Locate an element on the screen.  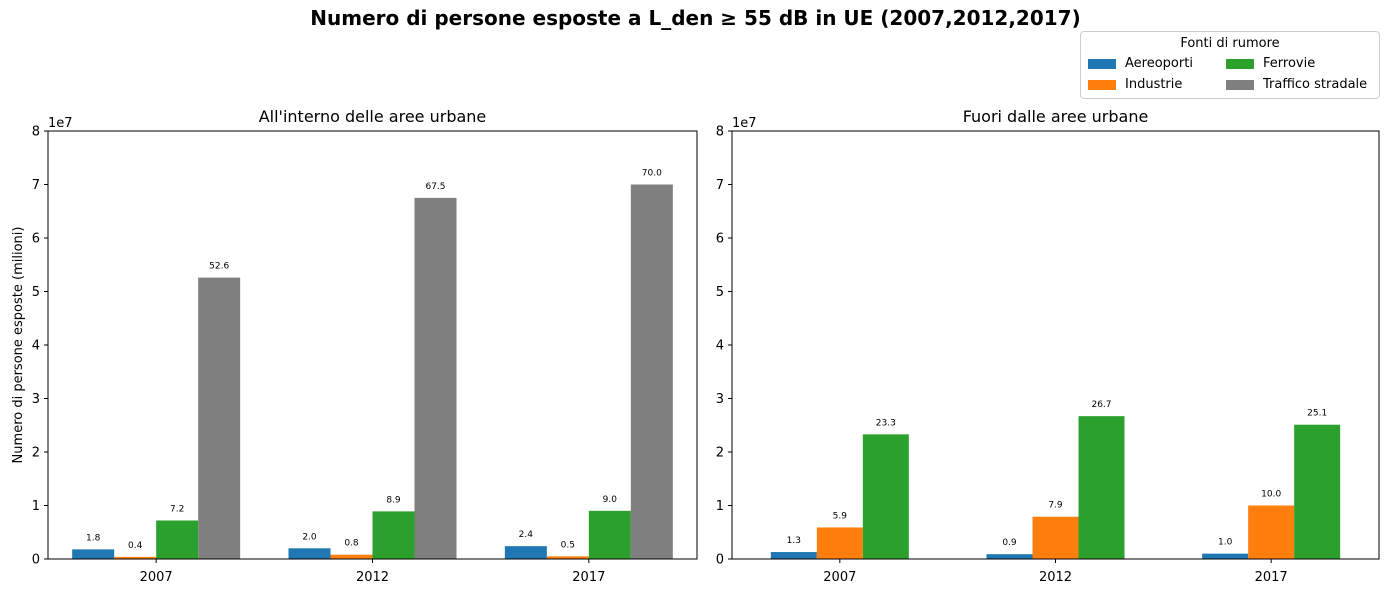
bar-outside-industrie-2012 is located at coordinates (1055, 537).